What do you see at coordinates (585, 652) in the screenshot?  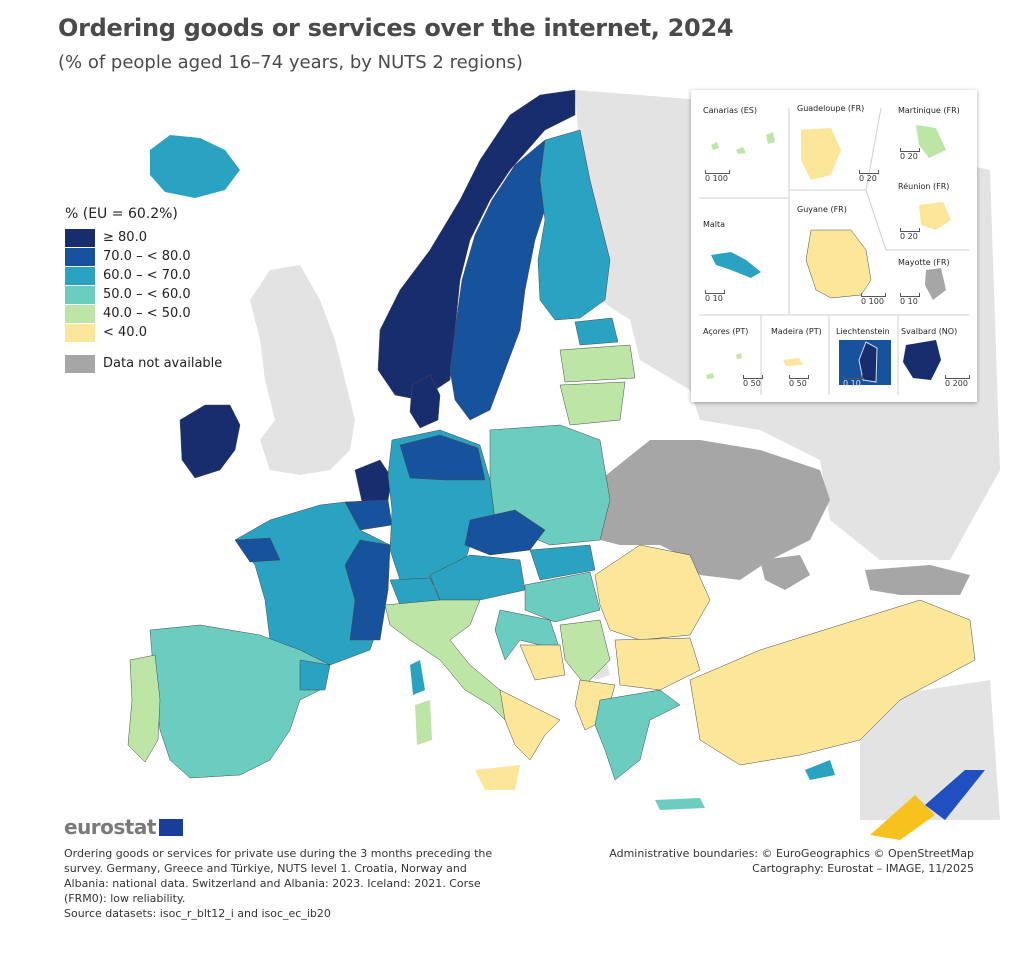 I see `region-serbia` at bounding box center [585, 652].